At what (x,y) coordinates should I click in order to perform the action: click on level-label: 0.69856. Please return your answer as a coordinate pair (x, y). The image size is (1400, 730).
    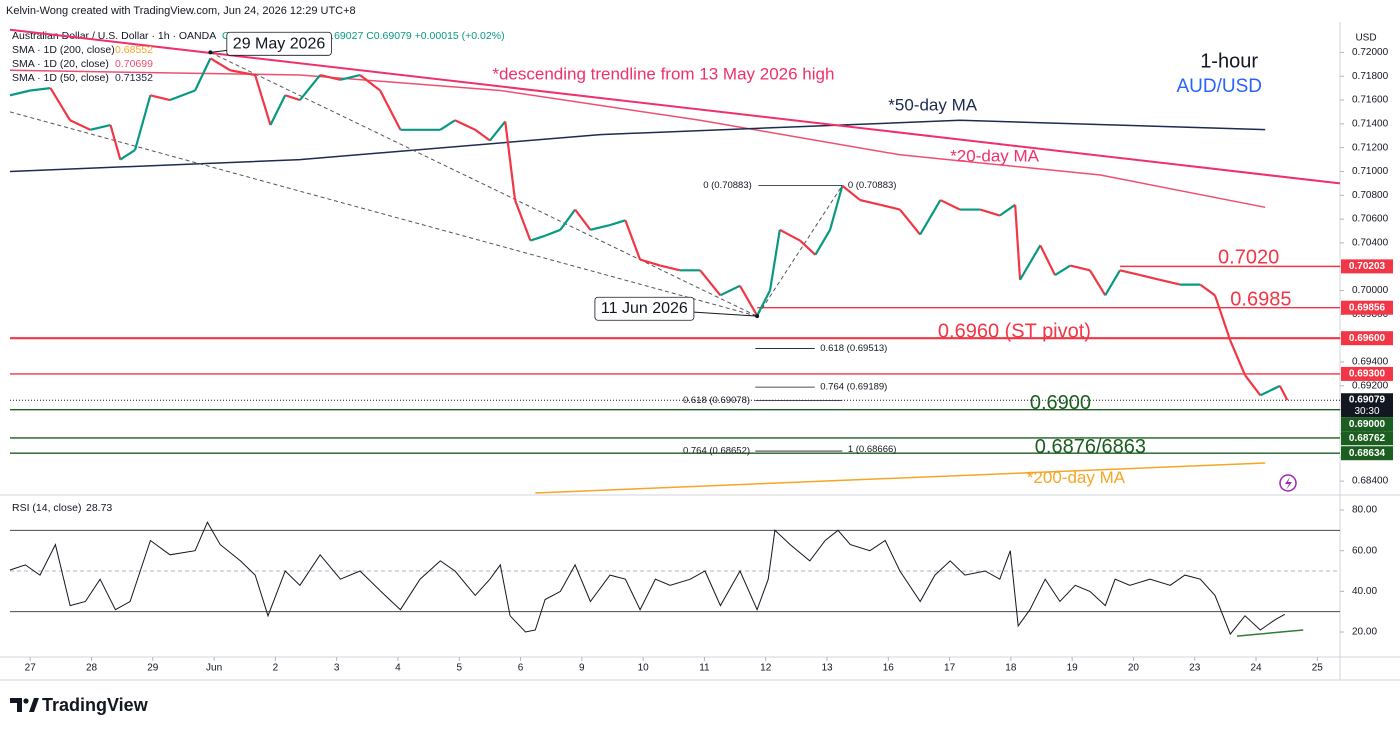
    Looking at the image, I should click on (1367, 307).